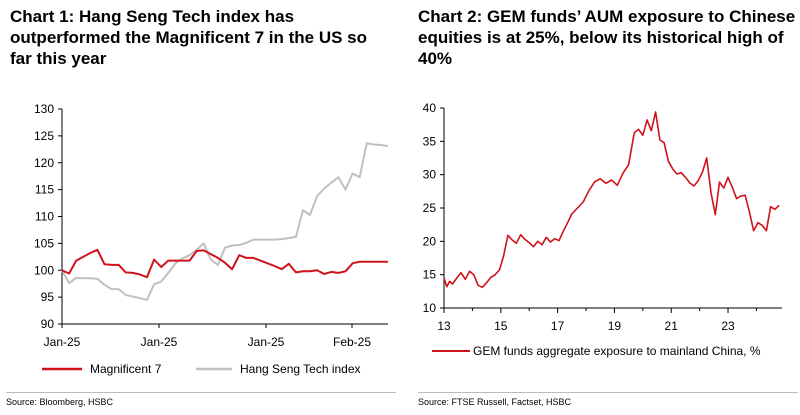 The image size is (800, 415). I want to click on y-tick-label: 115, so click(44, 190).